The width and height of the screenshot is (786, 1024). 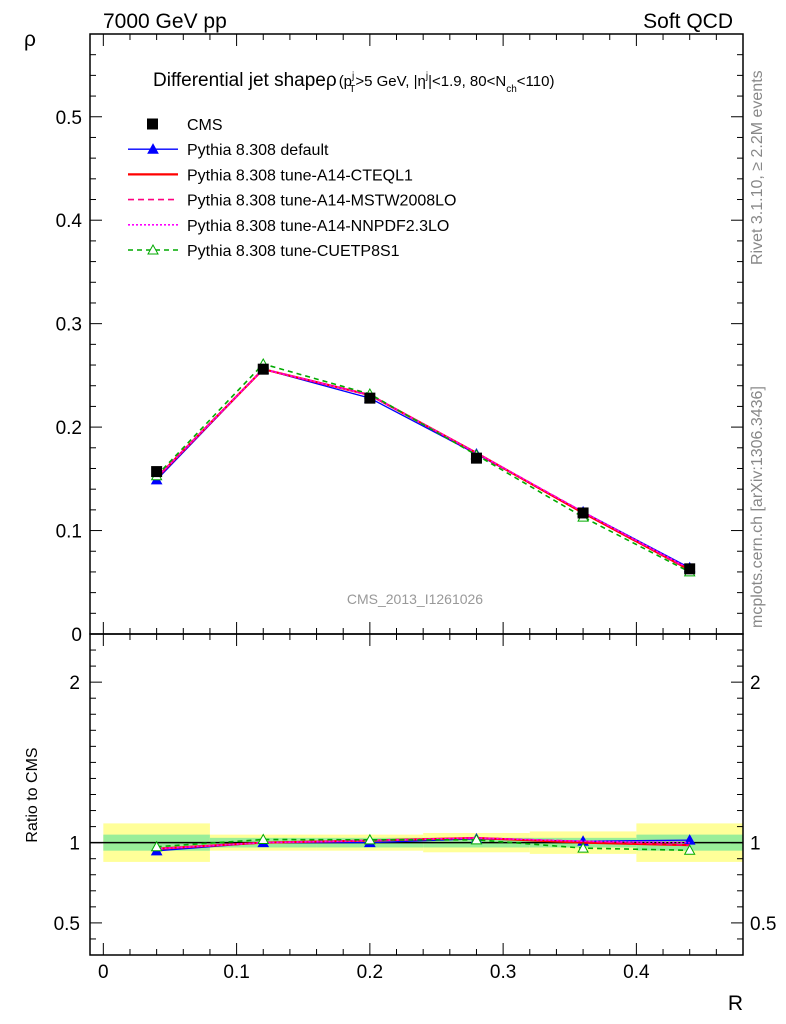 I want to click on ratio-tick-label-right: 0.5, so click(x=763, y=924).